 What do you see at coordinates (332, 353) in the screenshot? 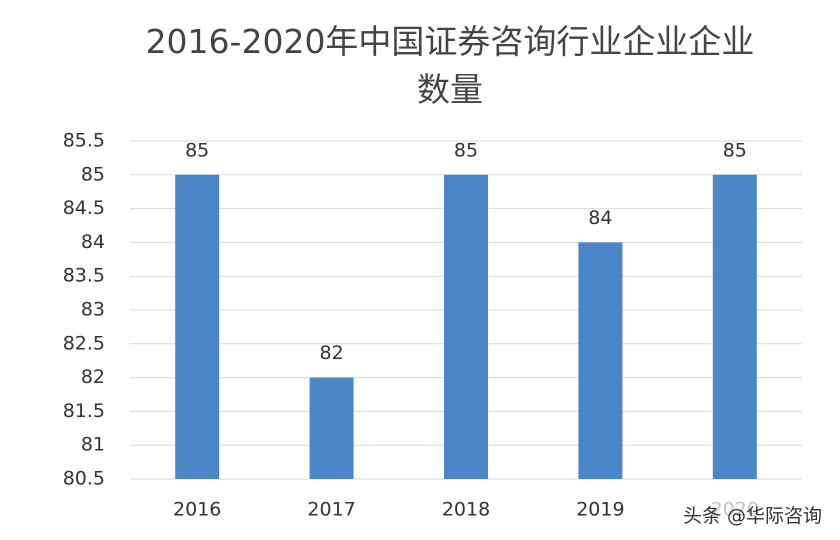
I see `data-label: 82` at bounding box center [332, 353].